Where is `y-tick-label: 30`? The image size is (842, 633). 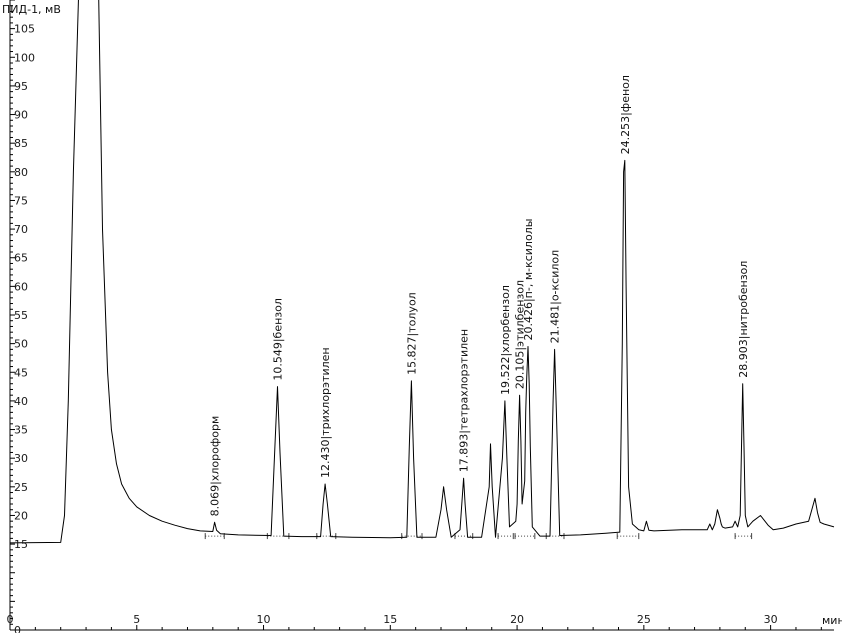 y-tick-label: 30 is located at coordinates (21, 458).